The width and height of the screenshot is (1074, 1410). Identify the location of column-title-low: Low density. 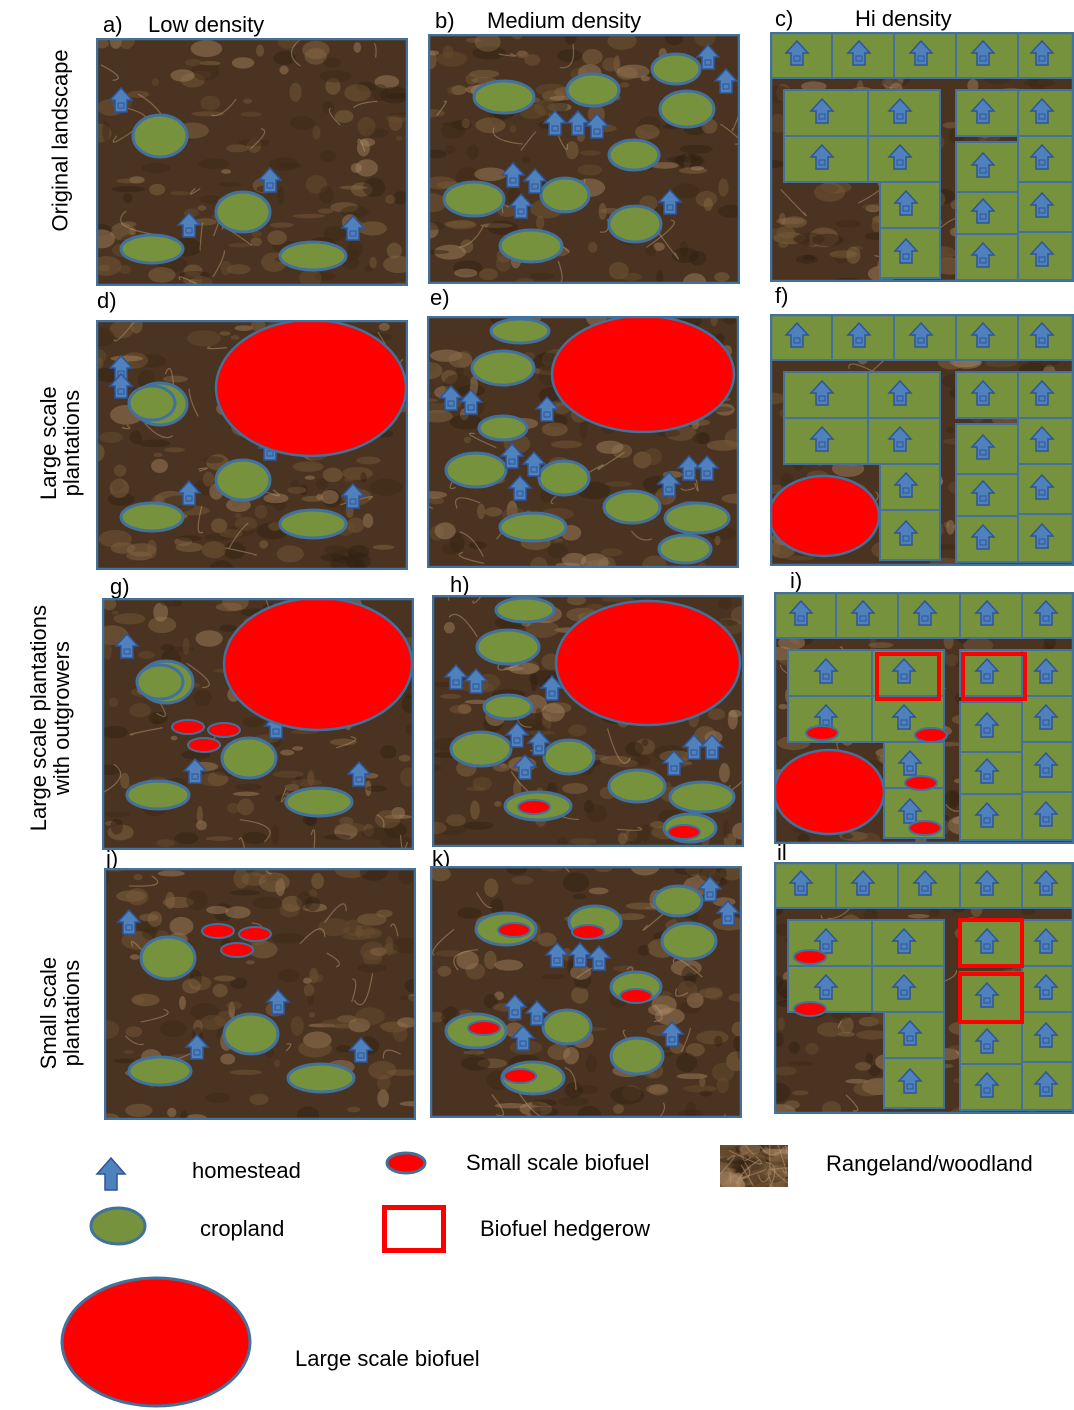
(206, 24).